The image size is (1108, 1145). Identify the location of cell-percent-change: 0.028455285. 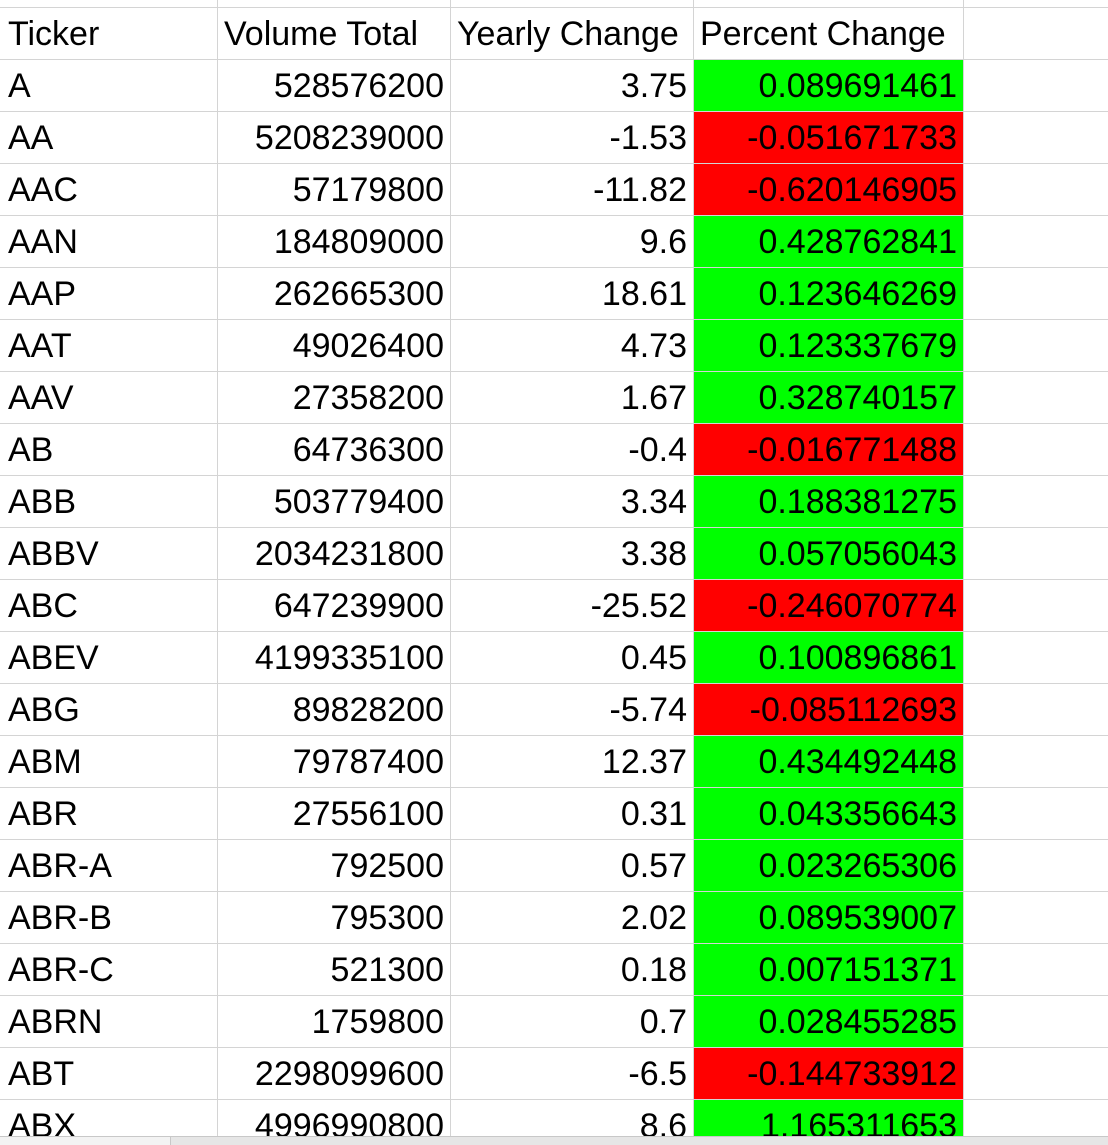
(829, 1022).